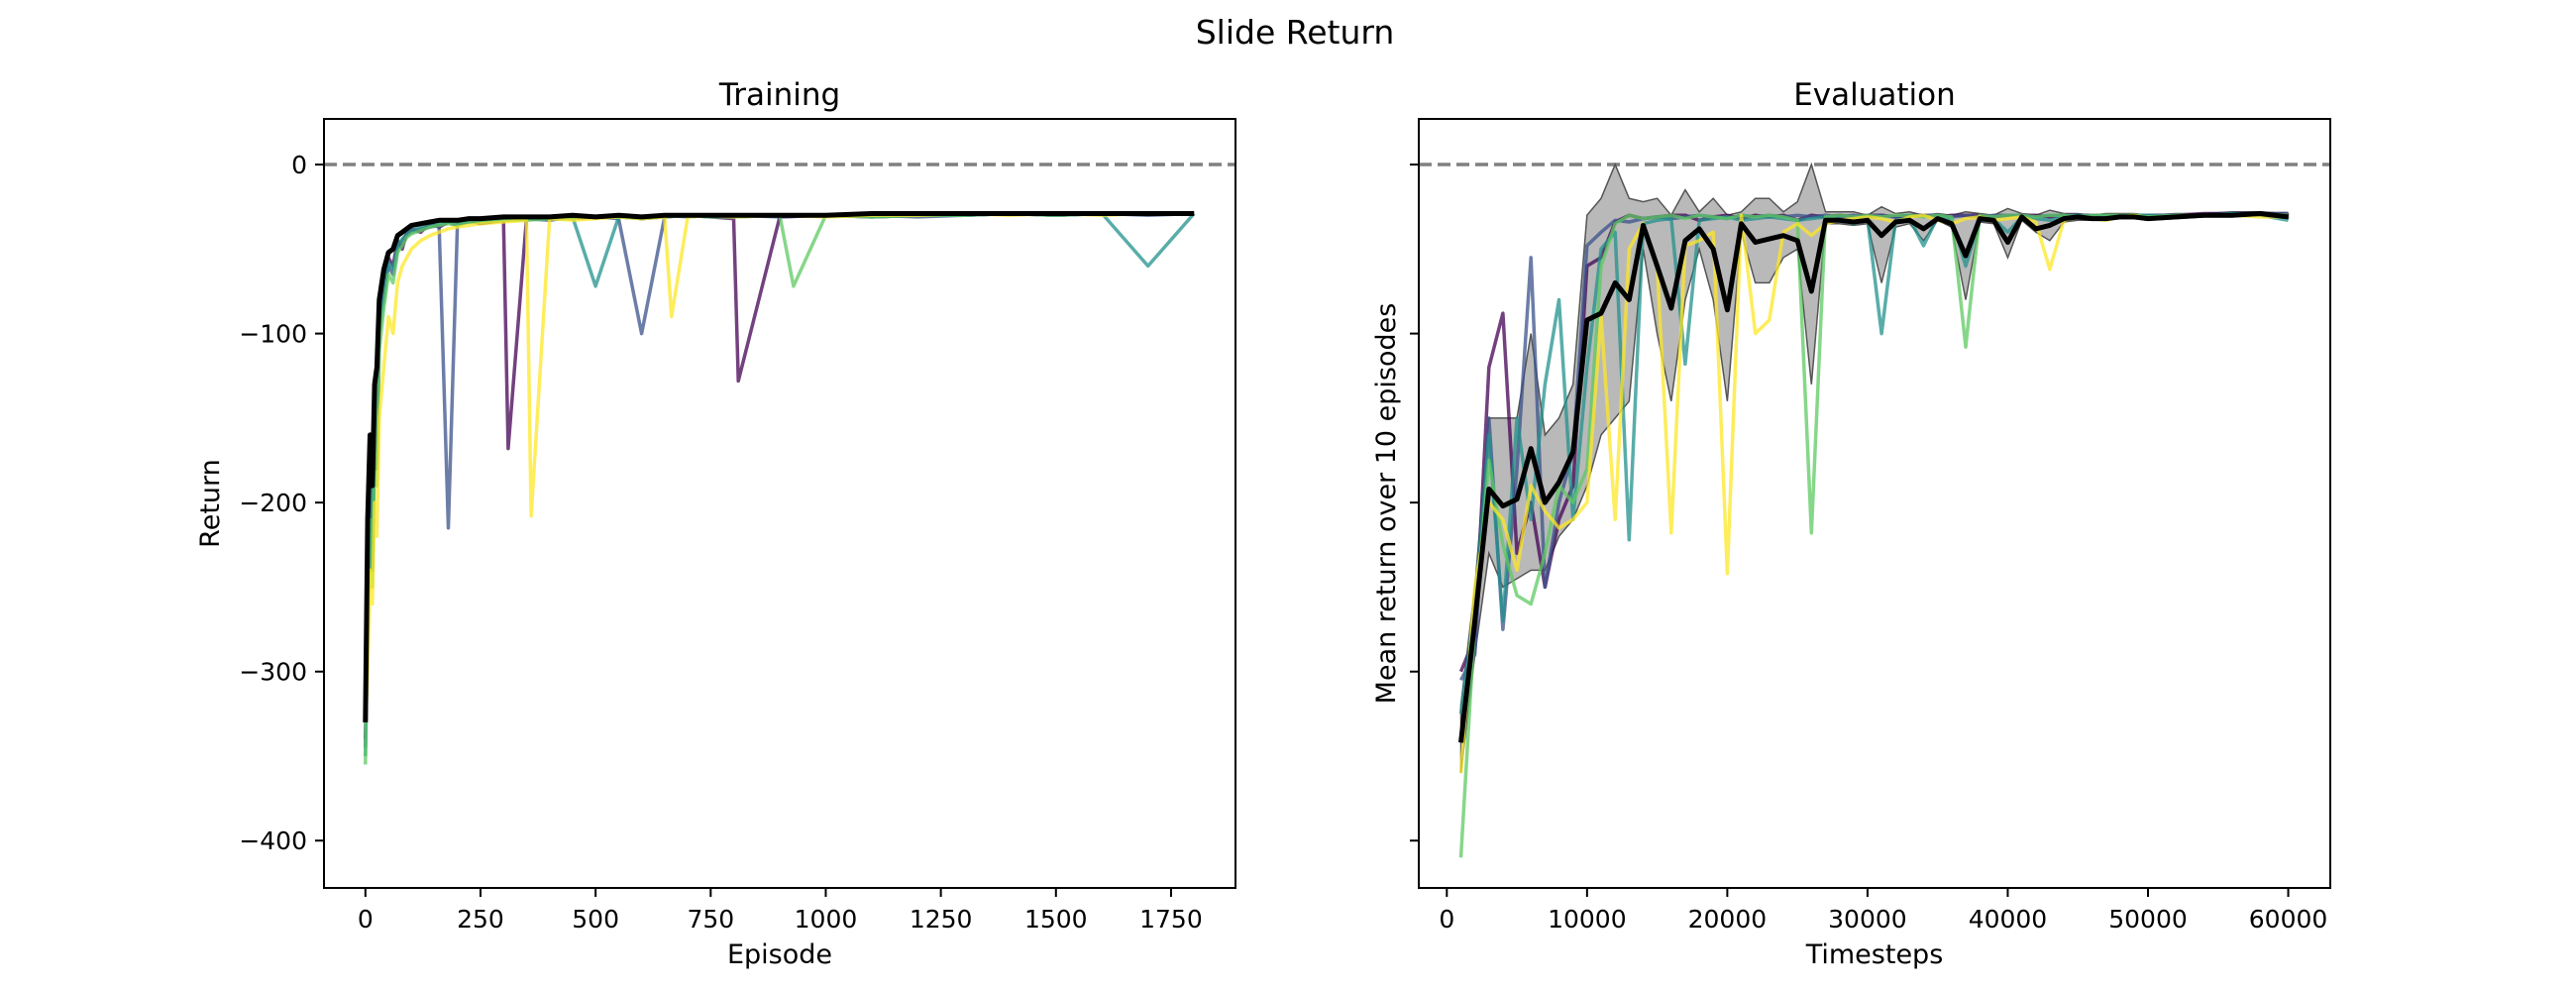  Describe the element at coordinates (779, 95) in the screenshot. I see `training-axes-title: Training` at that location.